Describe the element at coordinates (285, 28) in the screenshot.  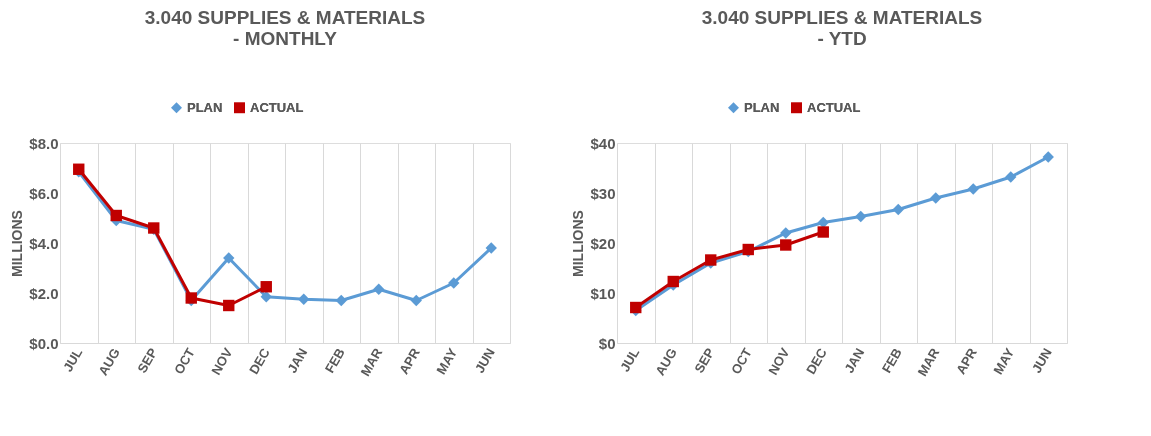
I see `chart-title: 3.040 SUPPLIES & MATERIALS - MONTHLY` at that location.